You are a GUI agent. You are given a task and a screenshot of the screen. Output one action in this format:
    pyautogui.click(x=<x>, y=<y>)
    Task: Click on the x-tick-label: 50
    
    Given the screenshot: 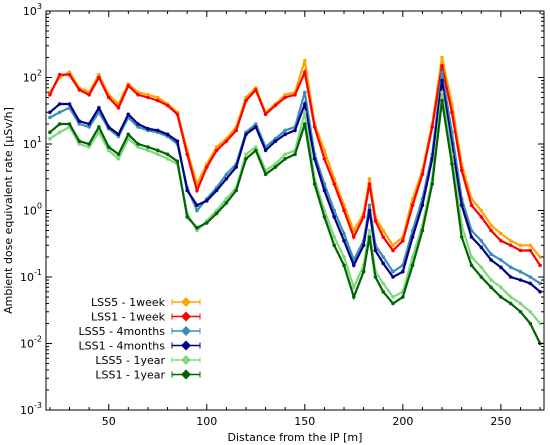 What is the action you would take?
    pyautogui.click(x=109, y=421)
    